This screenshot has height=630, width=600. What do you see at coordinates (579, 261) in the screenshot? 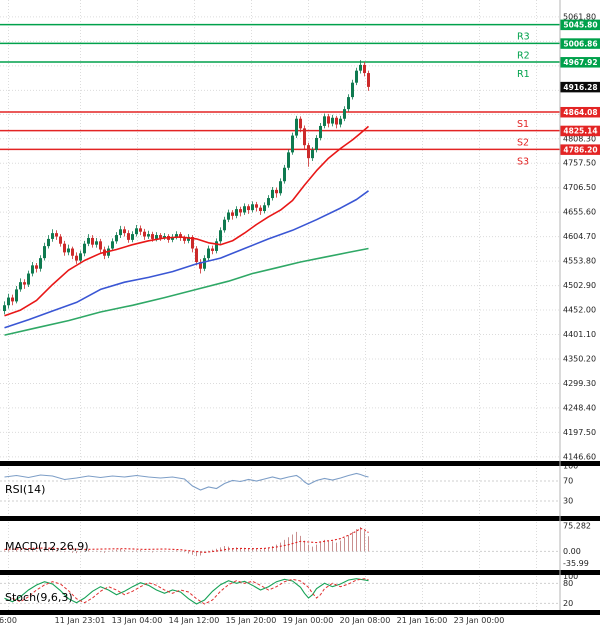
I see `price-axis-label: 4553.80` at bounding box center [579, 261].